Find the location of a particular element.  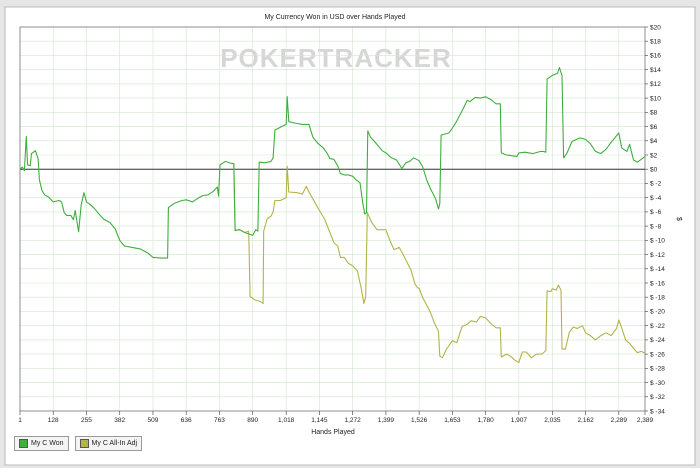

y-tick-label: $4 is located at coordinates (654, 141).